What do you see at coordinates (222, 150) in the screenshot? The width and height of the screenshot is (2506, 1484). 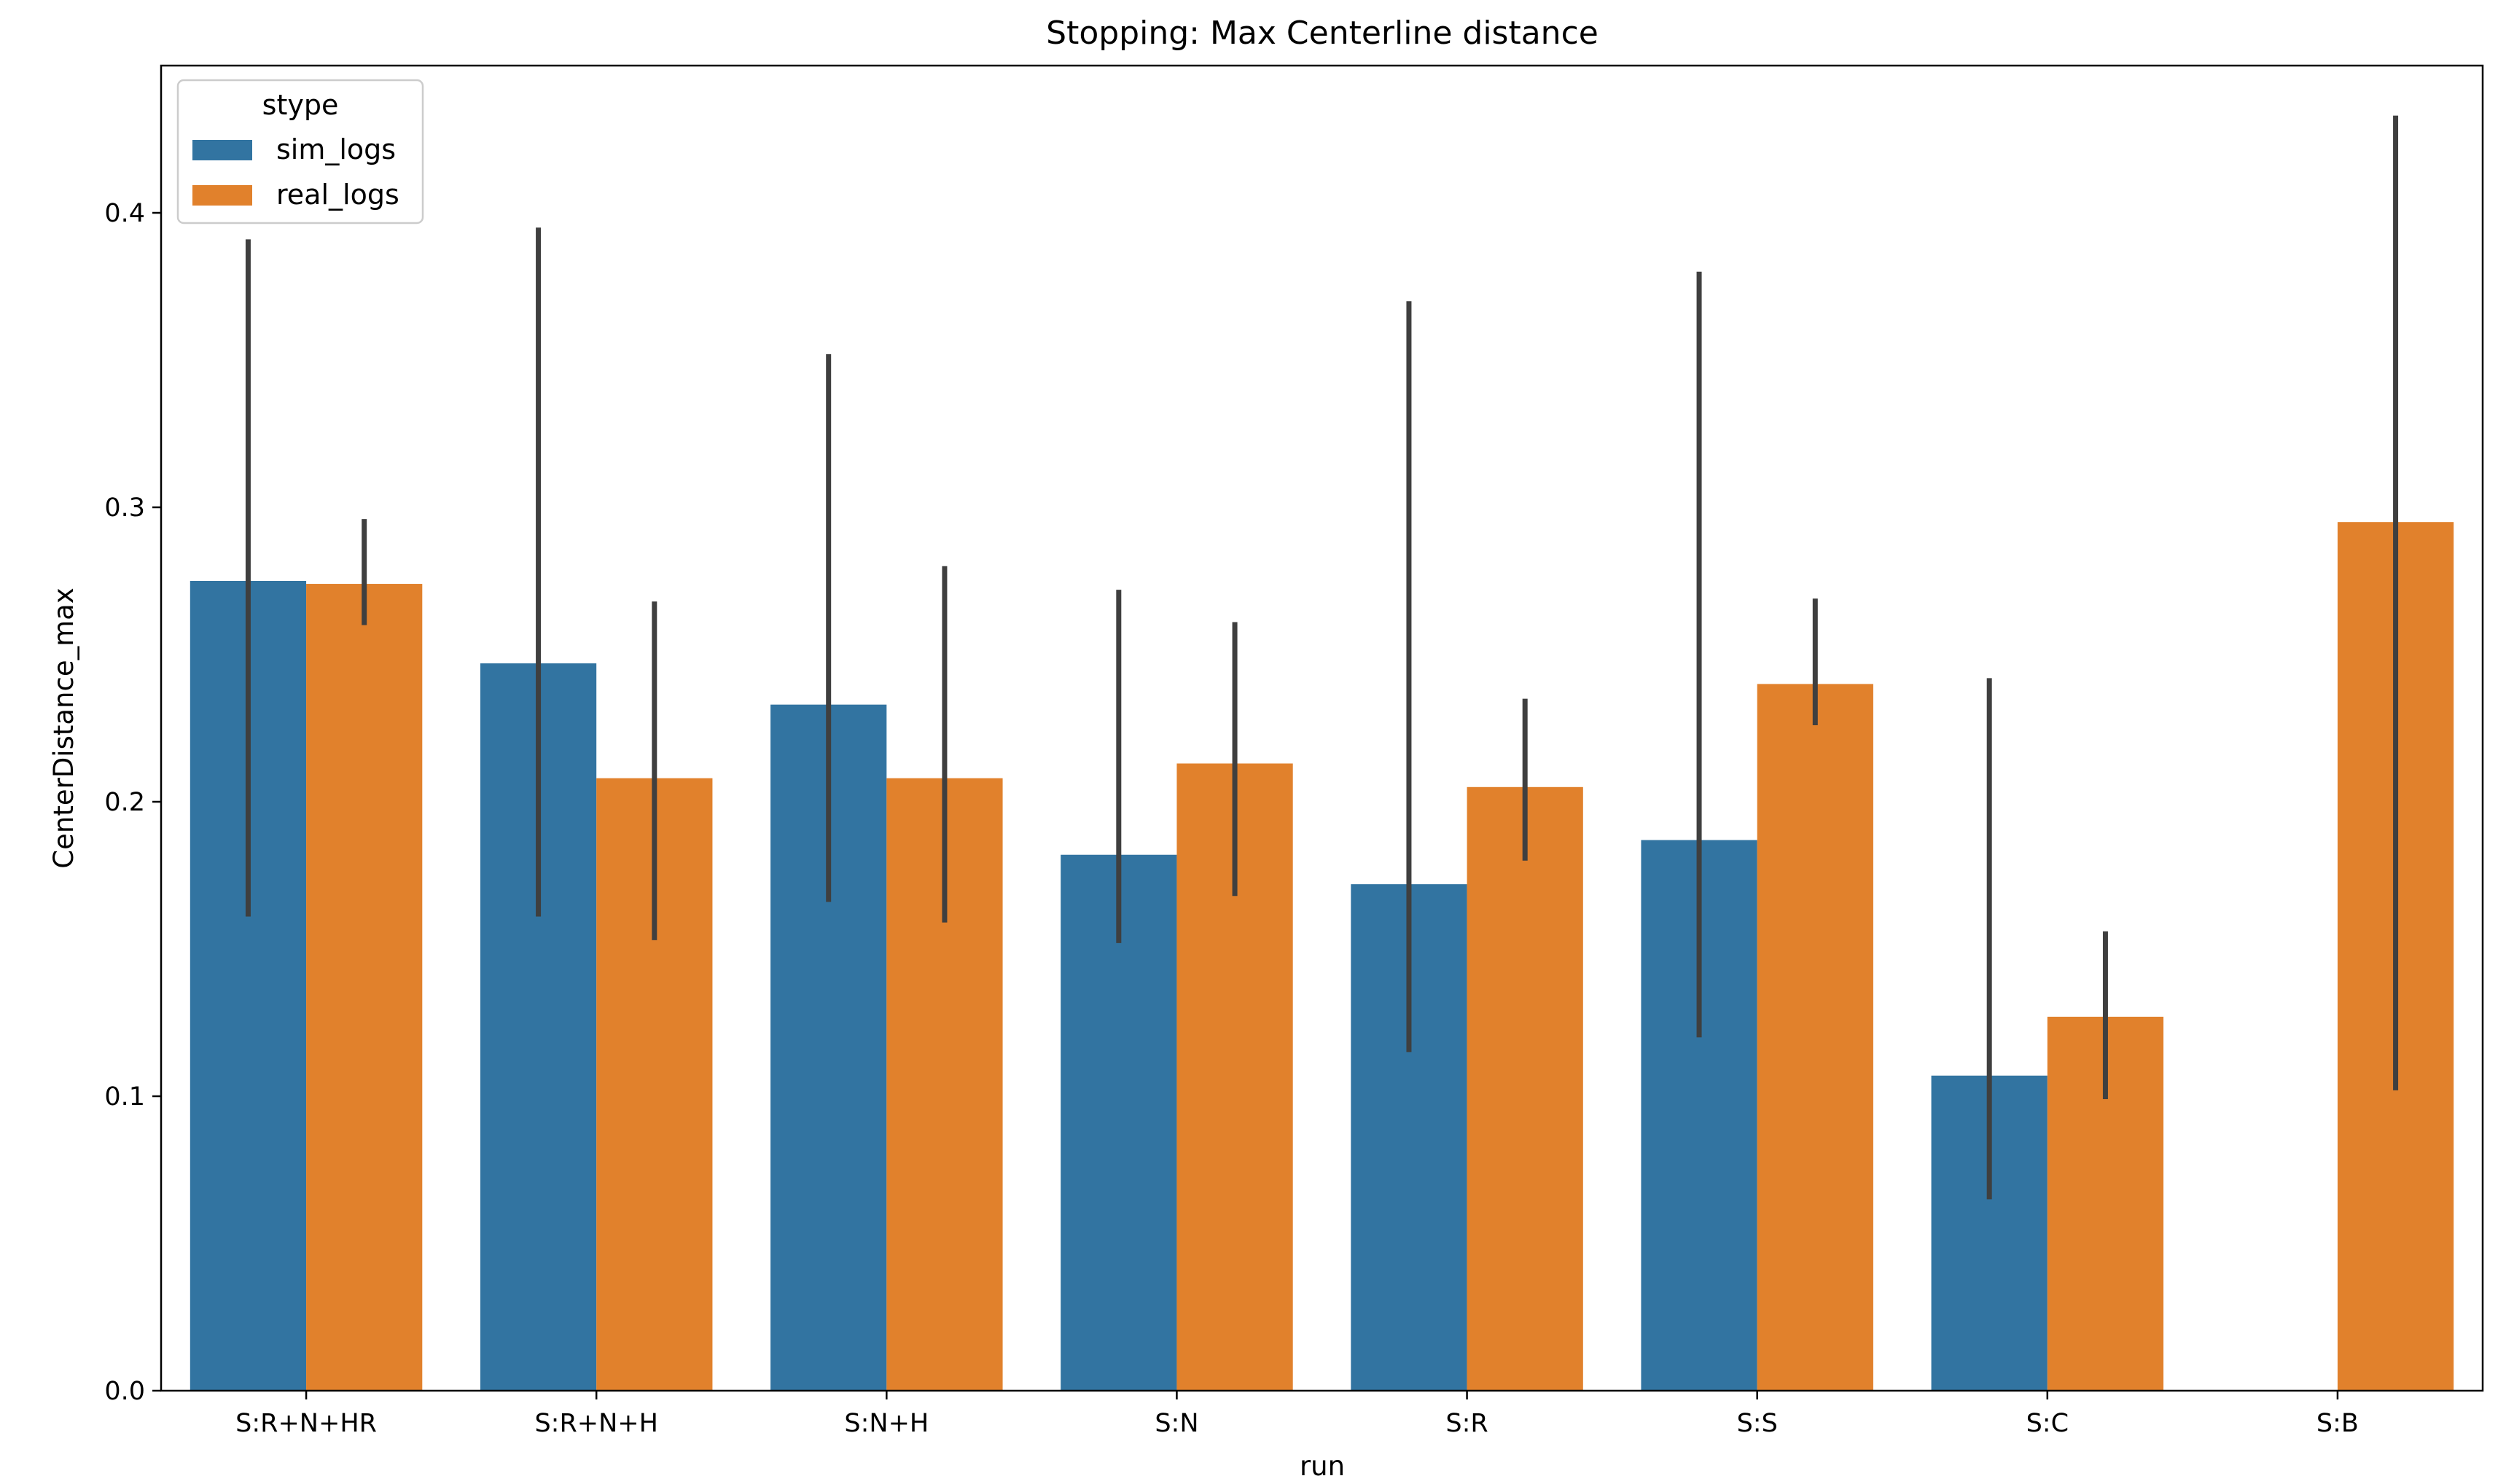 I see `legend-swatch-sim_logs` at bounding box center [222, 150].